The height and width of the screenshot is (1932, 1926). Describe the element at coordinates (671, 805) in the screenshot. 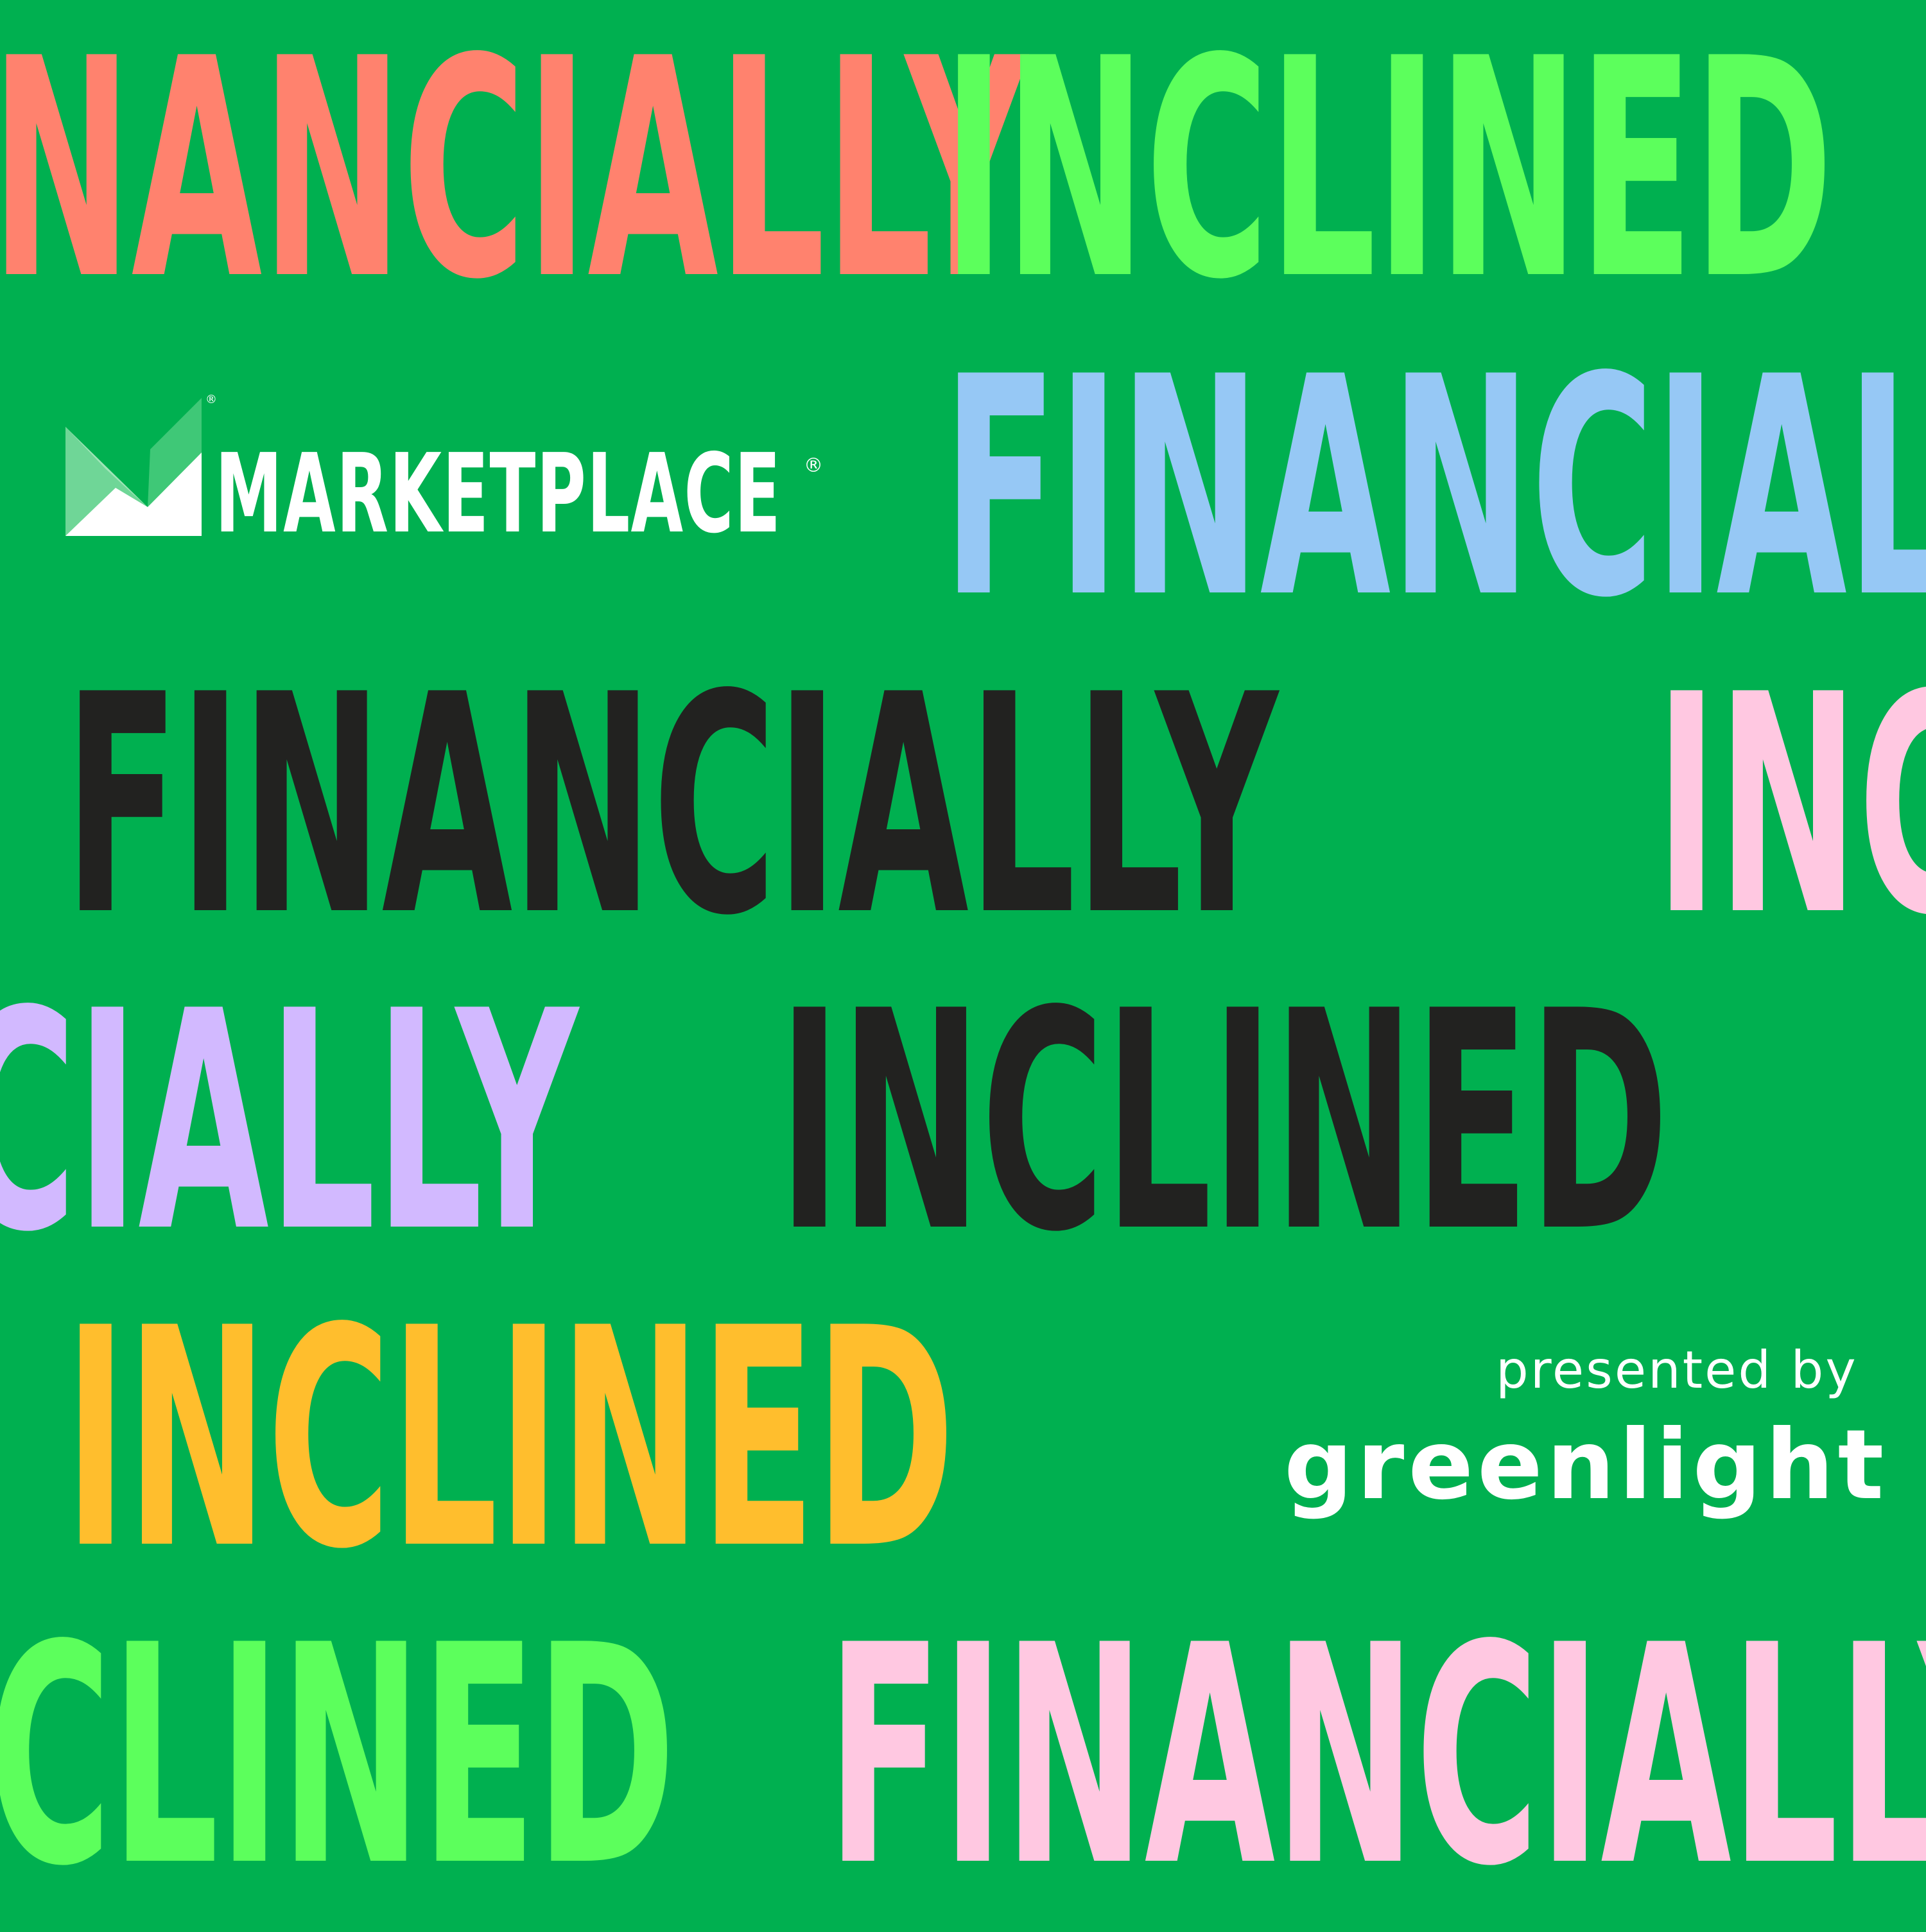

I see `word-financially-3: FINANCIALLY` at that location.